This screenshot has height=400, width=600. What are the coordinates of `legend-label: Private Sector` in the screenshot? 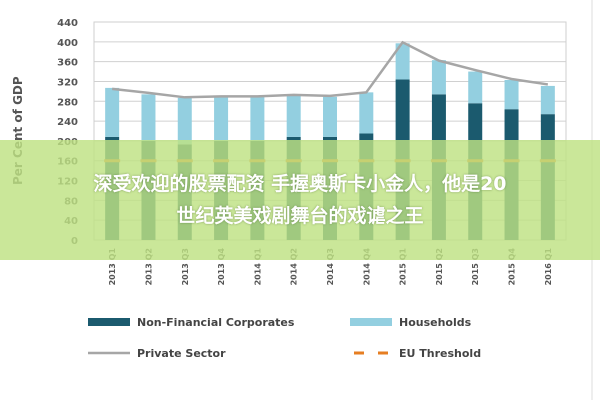 It's located at (181, 353).